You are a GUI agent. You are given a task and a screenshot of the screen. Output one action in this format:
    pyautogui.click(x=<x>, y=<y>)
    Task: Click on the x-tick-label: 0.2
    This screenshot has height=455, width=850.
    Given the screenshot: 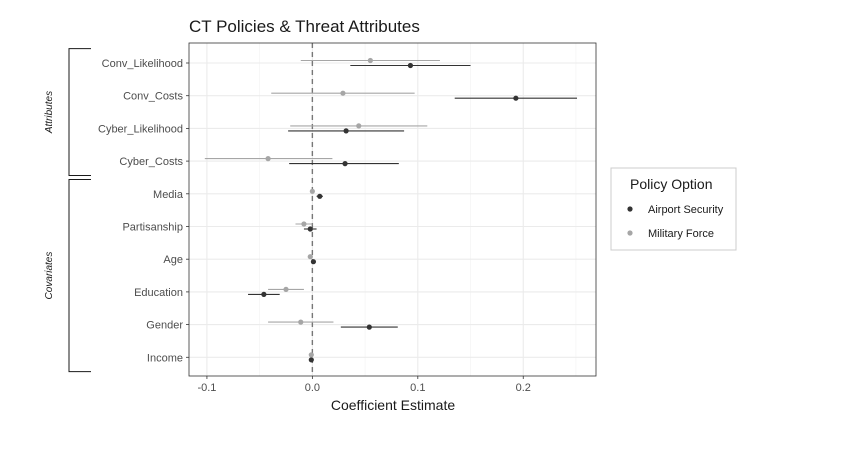 What is the action you would take?
    pyautogui.click(x=523, y=388)
    